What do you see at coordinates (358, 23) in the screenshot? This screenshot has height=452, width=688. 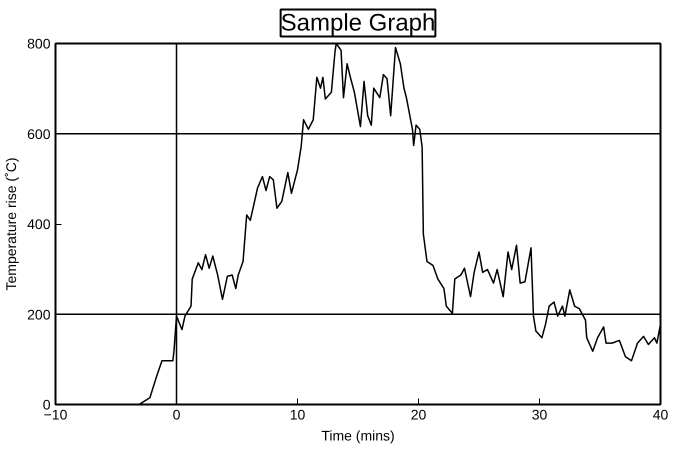 I see `chart-title: Sample Graph` at bounding box center [358, 23].